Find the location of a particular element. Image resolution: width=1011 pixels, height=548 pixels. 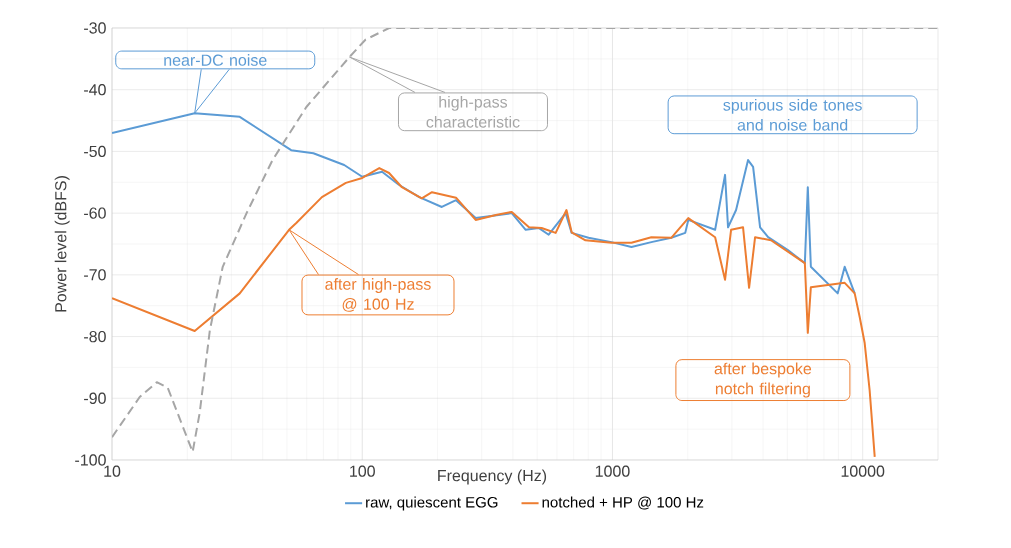

y-tick-label: -70 is located at coordinates (95, 275).